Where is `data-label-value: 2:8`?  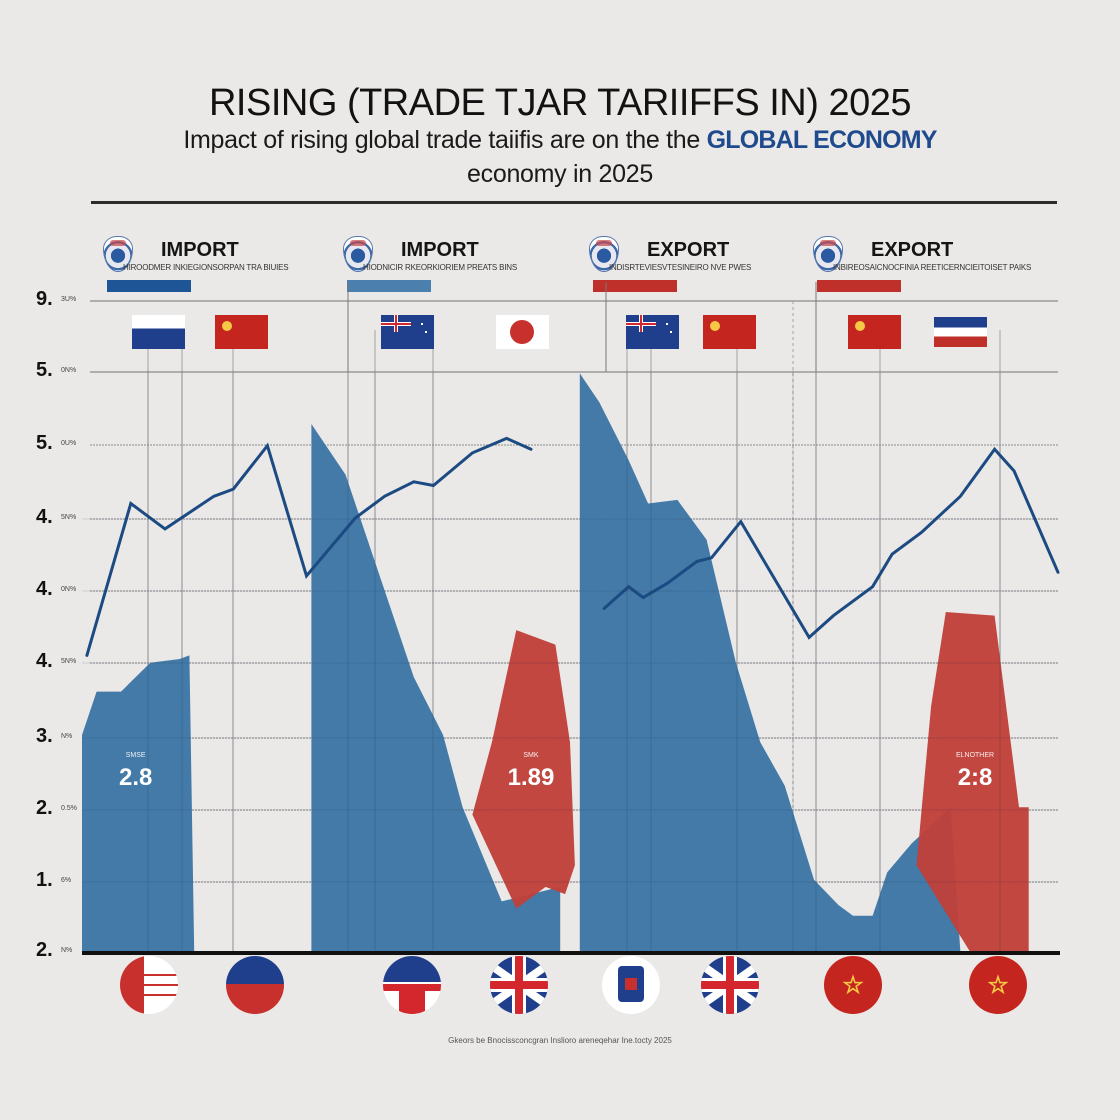
data-label-value: 2:8 is located at coordinates (975, 777).